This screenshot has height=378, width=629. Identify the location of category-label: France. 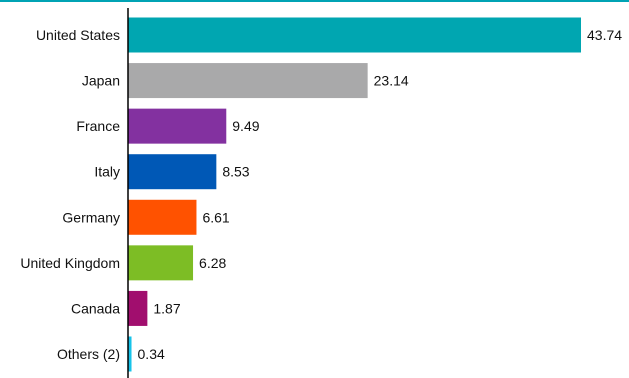
(98, 126).